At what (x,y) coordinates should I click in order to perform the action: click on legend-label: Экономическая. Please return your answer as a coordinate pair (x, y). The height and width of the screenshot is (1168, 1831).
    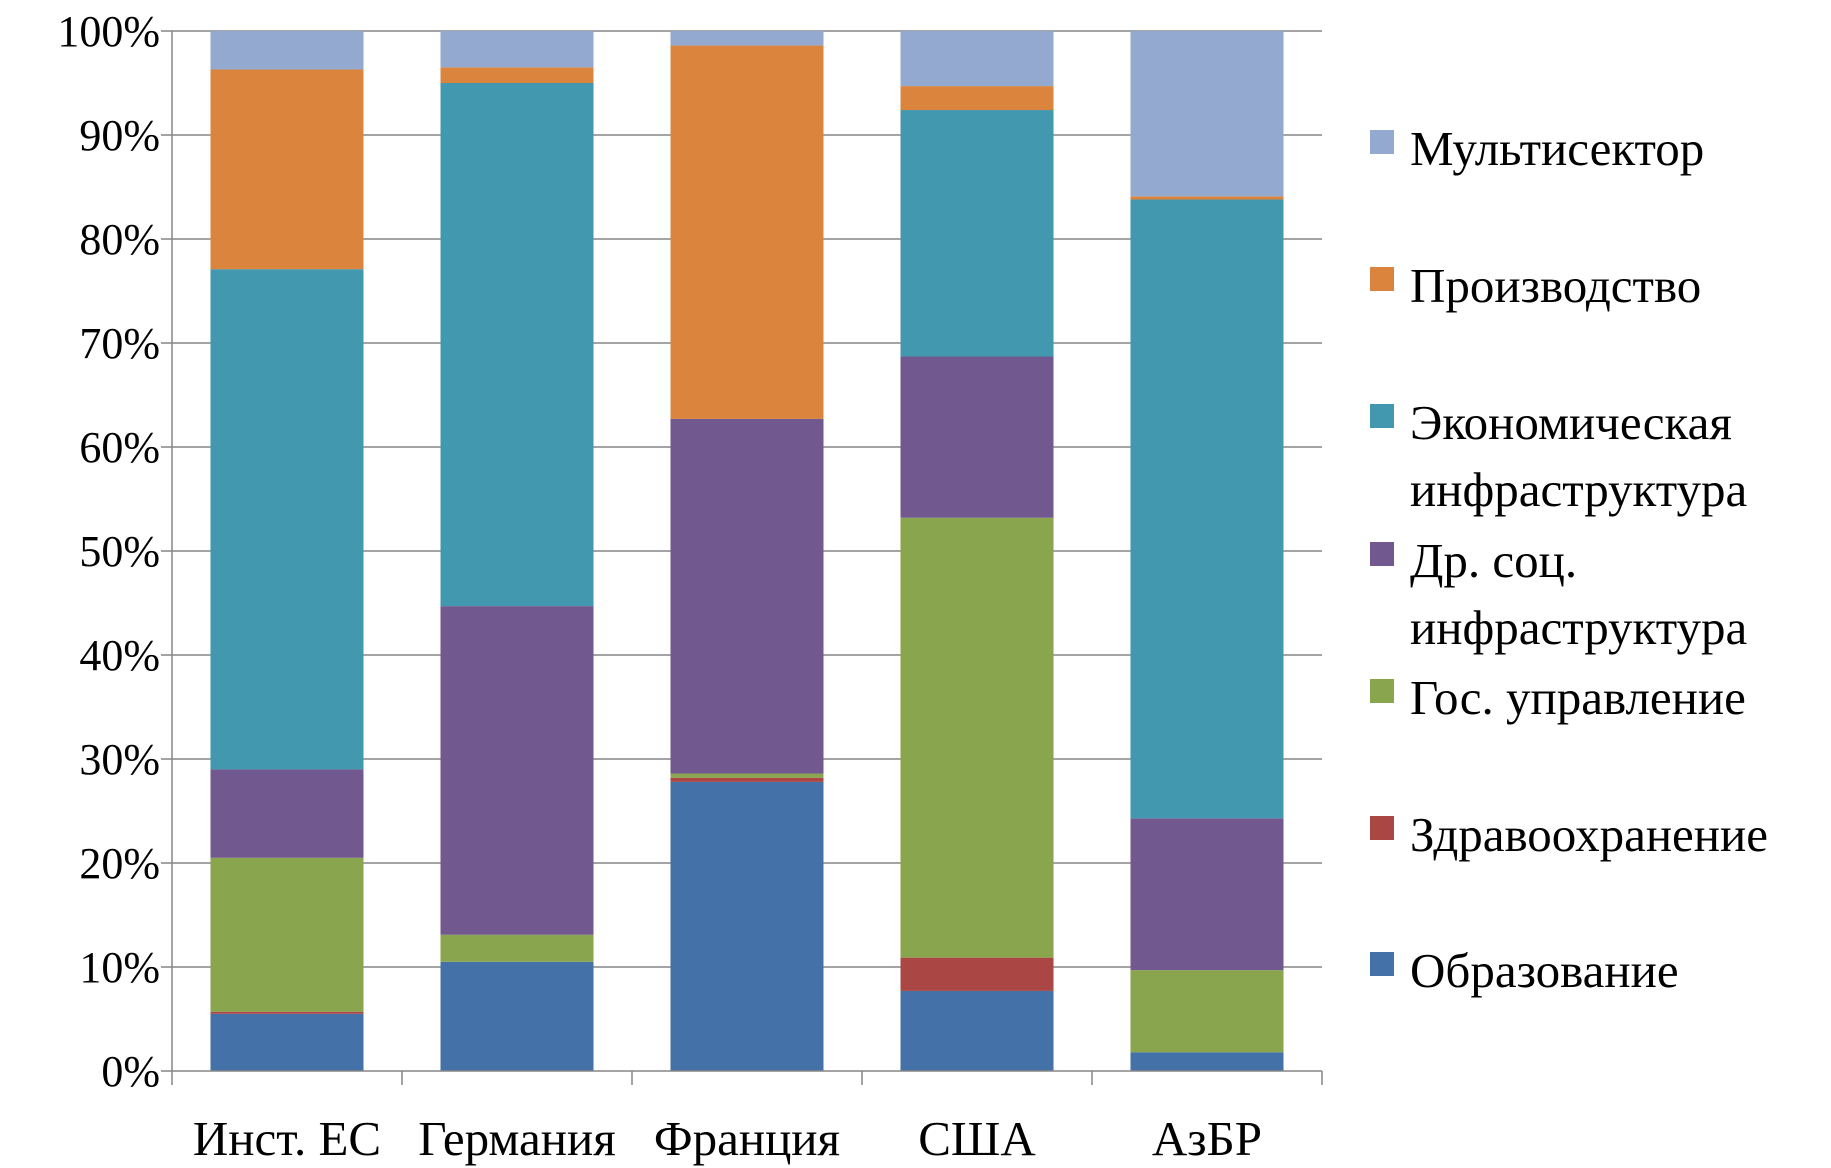
    Looking at the image, I should click on (1571, 422).